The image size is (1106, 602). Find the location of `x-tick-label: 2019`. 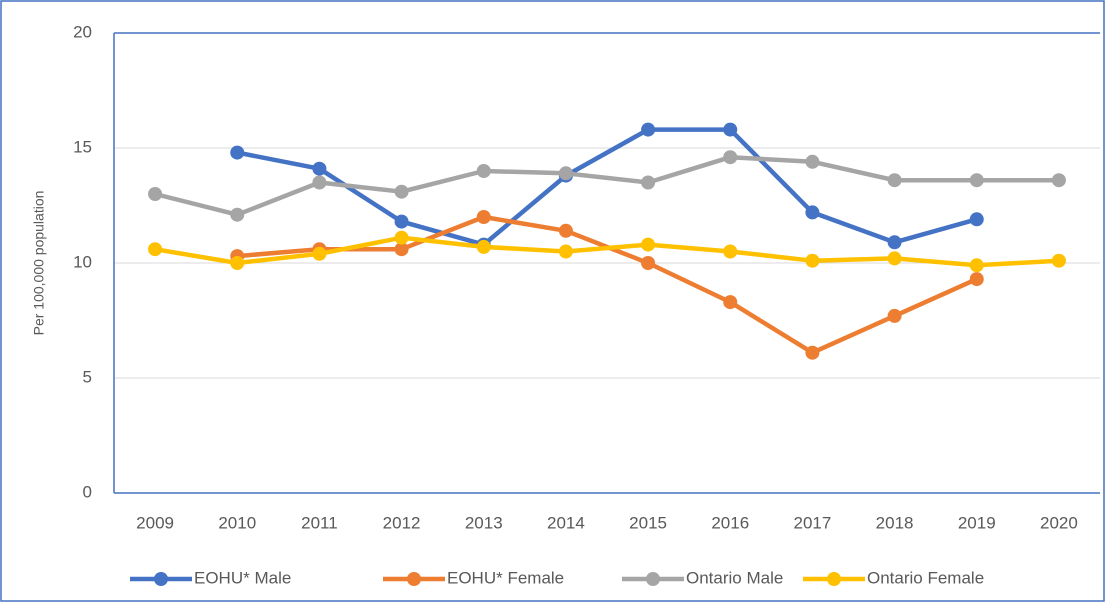

x-tick-label: 2019 is located at coordinates (977, 522).